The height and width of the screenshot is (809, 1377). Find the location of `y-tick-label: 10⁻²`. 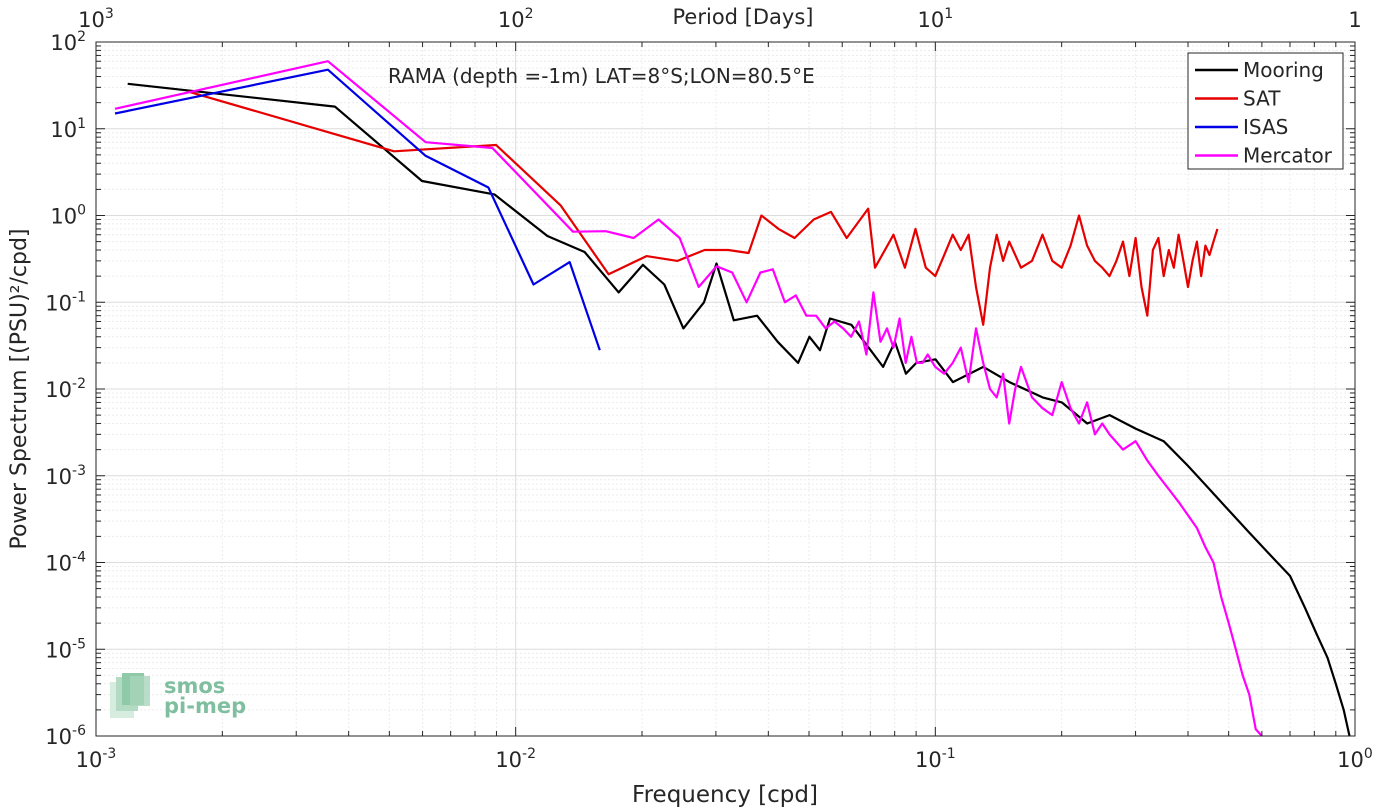

y-tick-label: 10⁻² is located at coordinates (65, 389).